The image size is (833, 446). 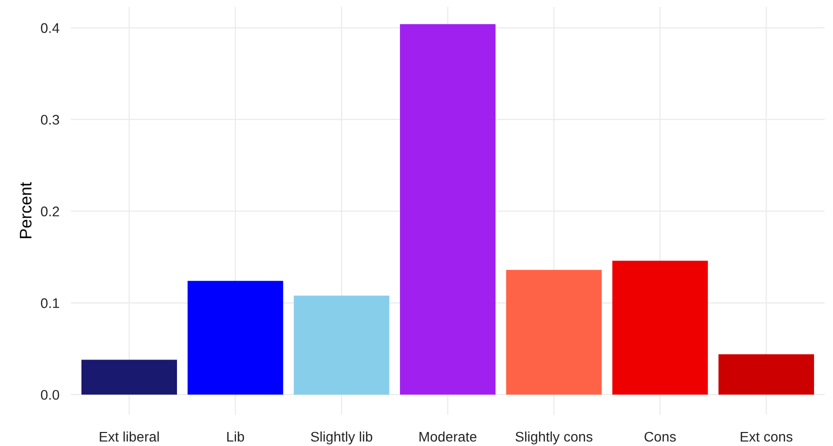 What do you see at coordinates (50, 303) in the screenshot?
I see `y-tick-label: 0.1` at bounding box center [50, 303].